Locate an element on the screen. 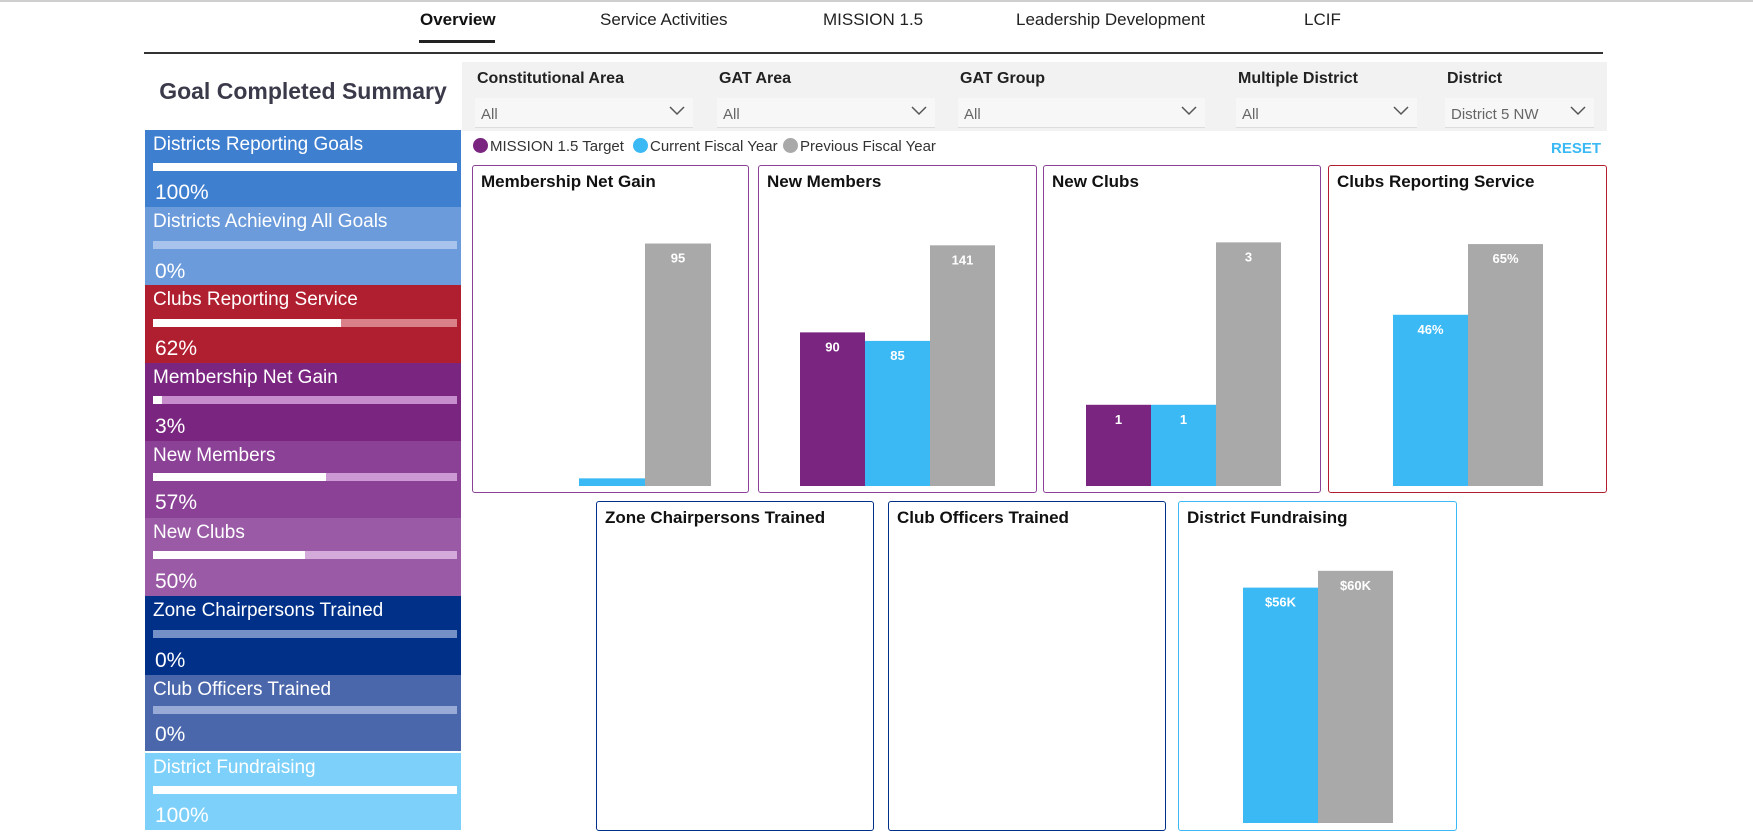  chart-district-fundraising: District Fundraising $56K $60K is located at coordinates (1317, 666).